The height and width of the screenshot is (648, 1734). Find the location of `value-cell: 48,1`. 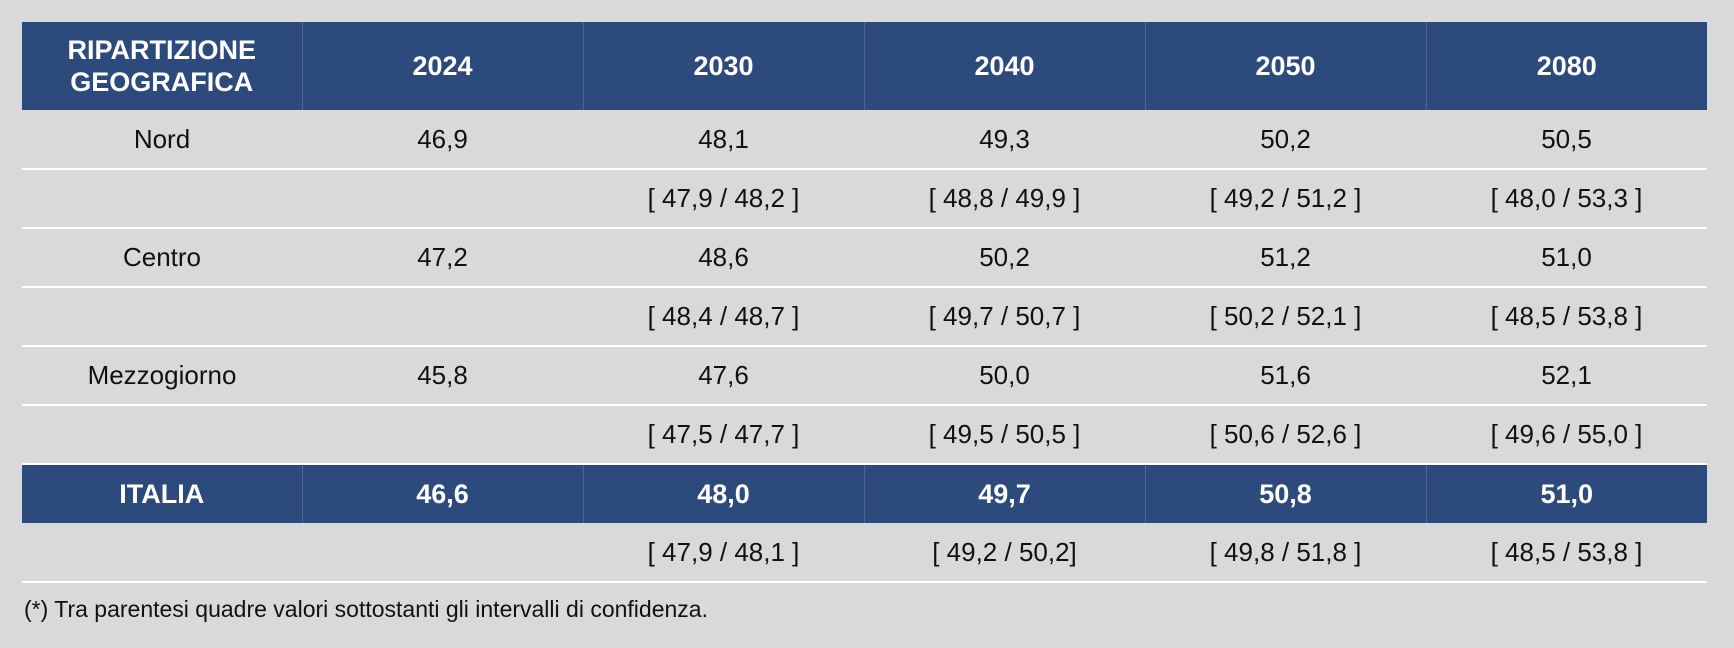

value-cell: 48,1 is located at coordinates (723, 140).